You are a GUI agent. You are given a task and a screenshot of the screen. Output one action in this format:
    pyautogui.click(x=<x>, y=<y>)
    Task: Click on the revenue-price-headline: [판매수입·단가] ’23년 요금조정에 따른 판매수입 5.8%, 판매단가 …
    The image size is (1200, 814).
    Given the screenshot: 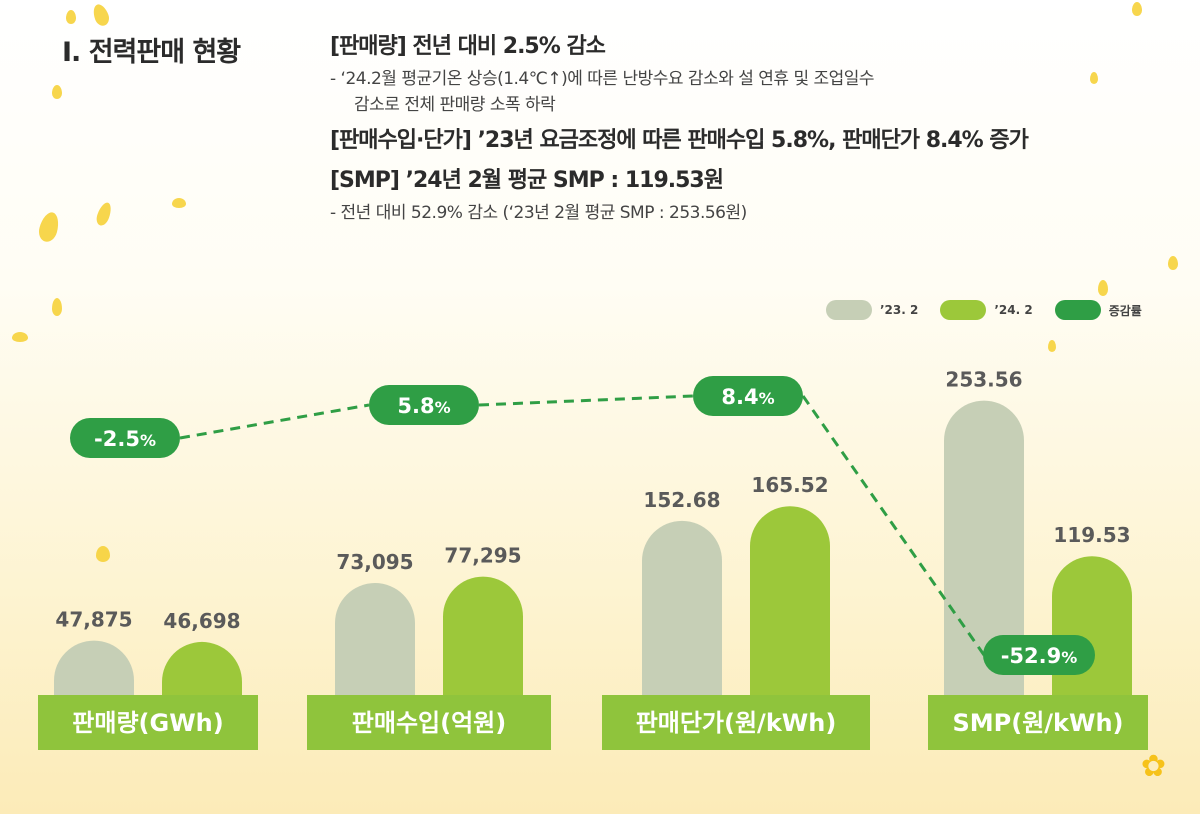 What is the action you would take?
    pyautogui.click(x=679, y=140)
    